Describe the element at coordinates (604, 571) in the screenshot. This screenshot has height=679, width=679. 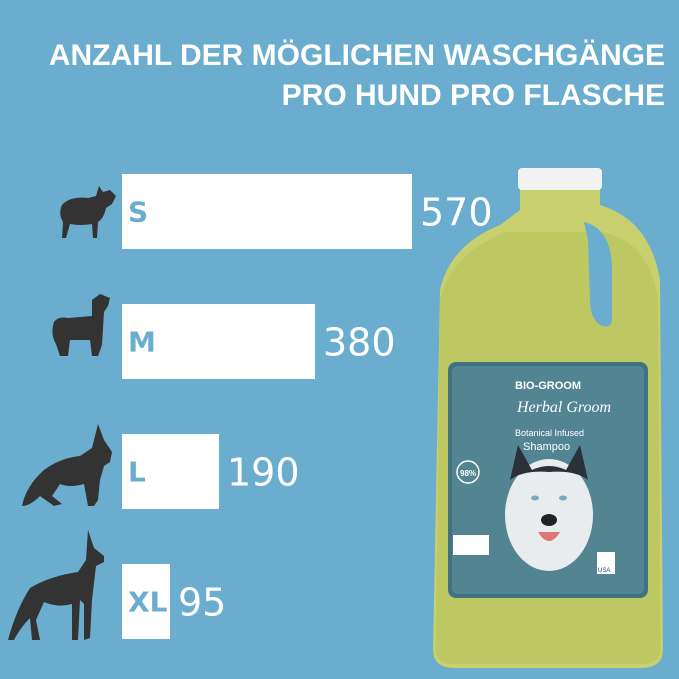
I see `flag-text: USA` at that location.